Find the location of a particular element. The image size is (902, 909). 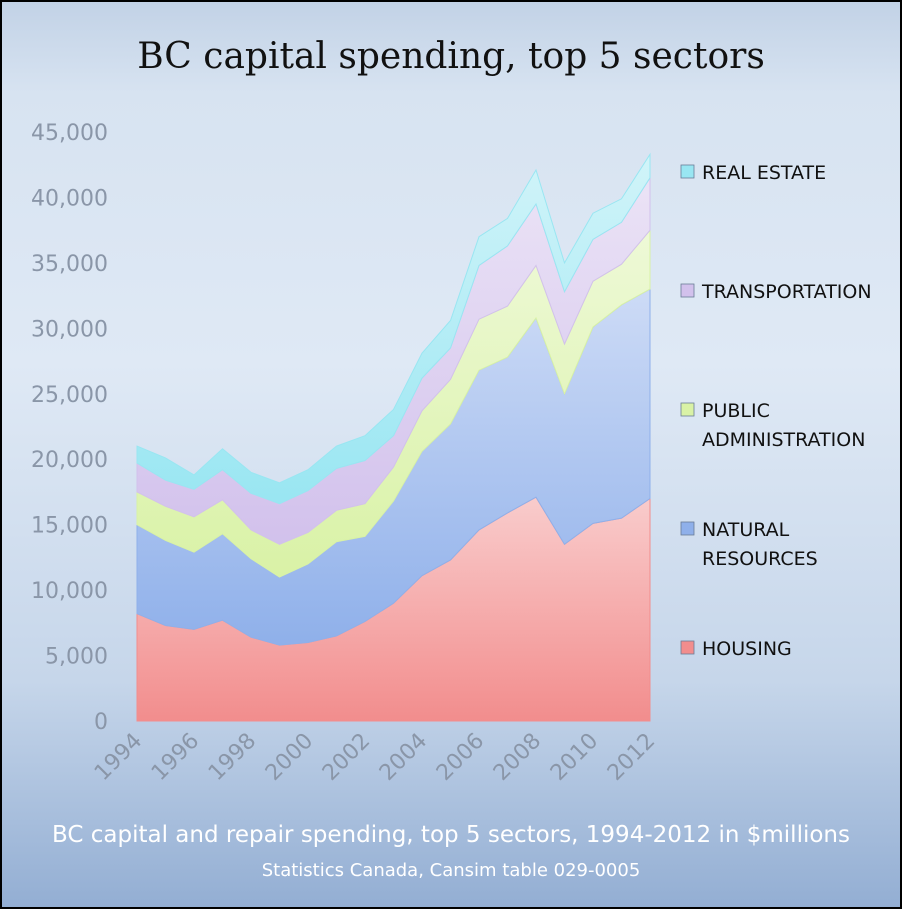

y-tick-label: 35,000 is located at coordinates (69, 264).